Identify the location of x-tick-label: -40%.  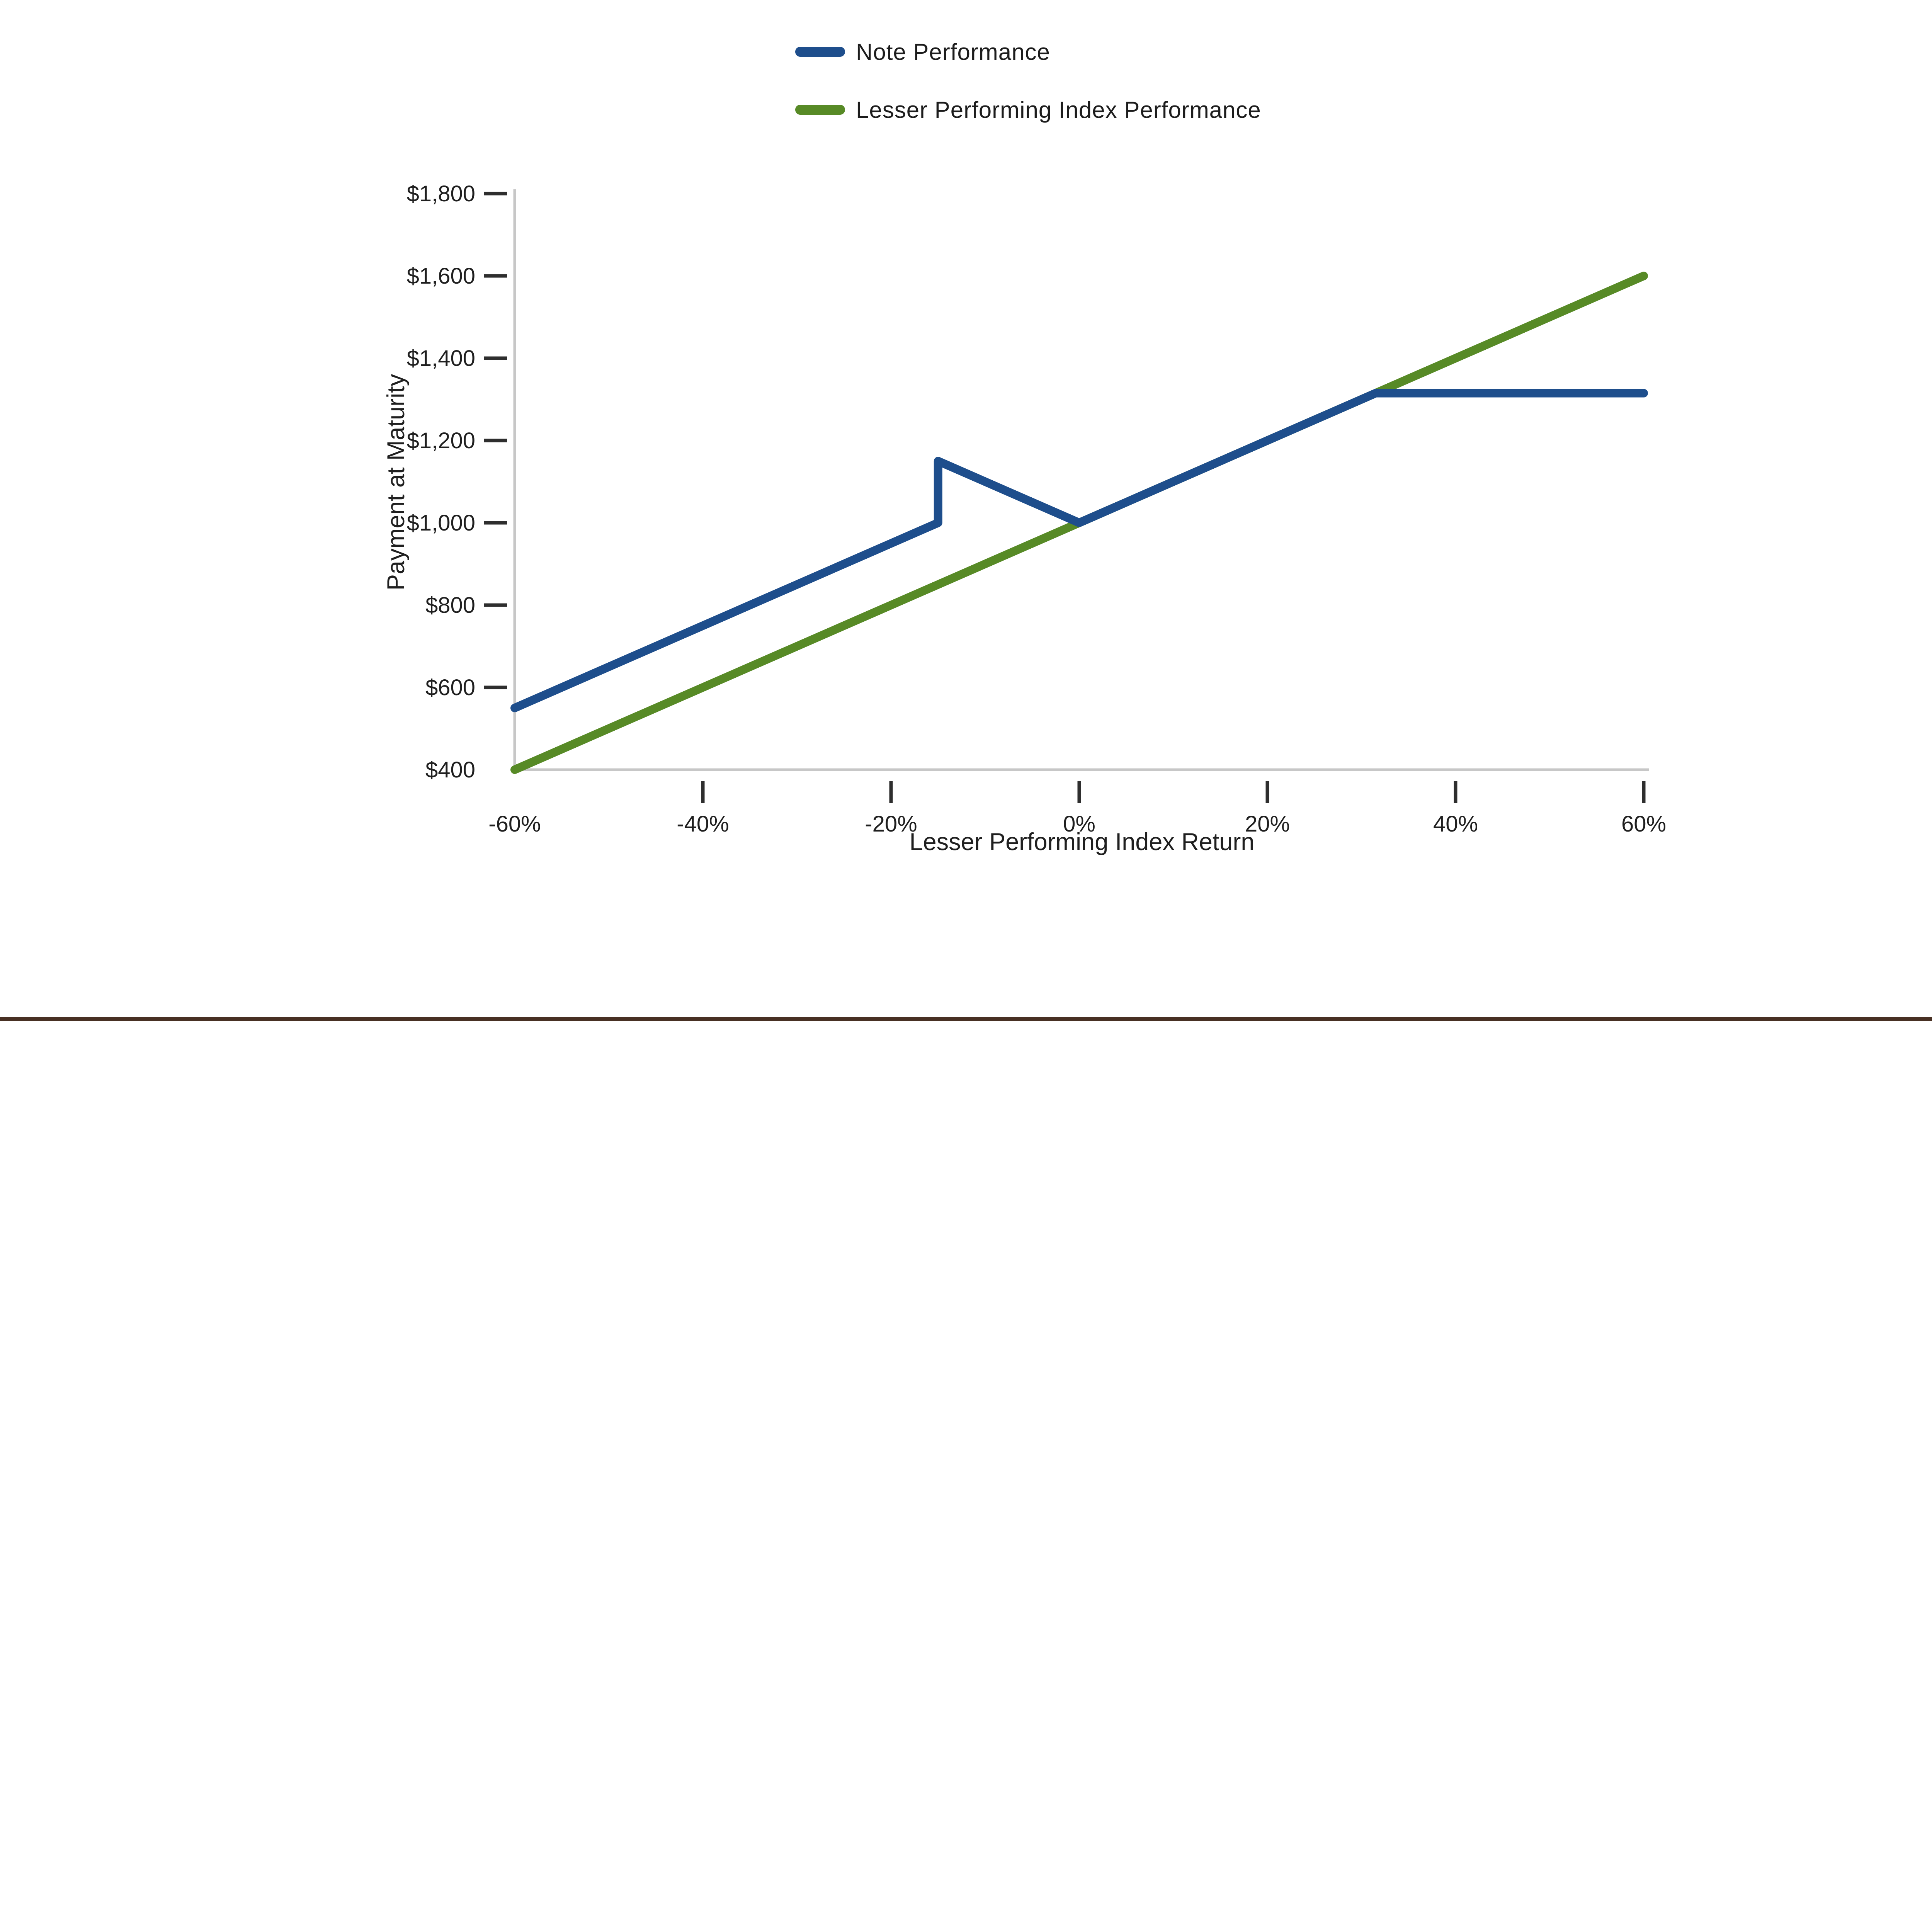
(703, 824).